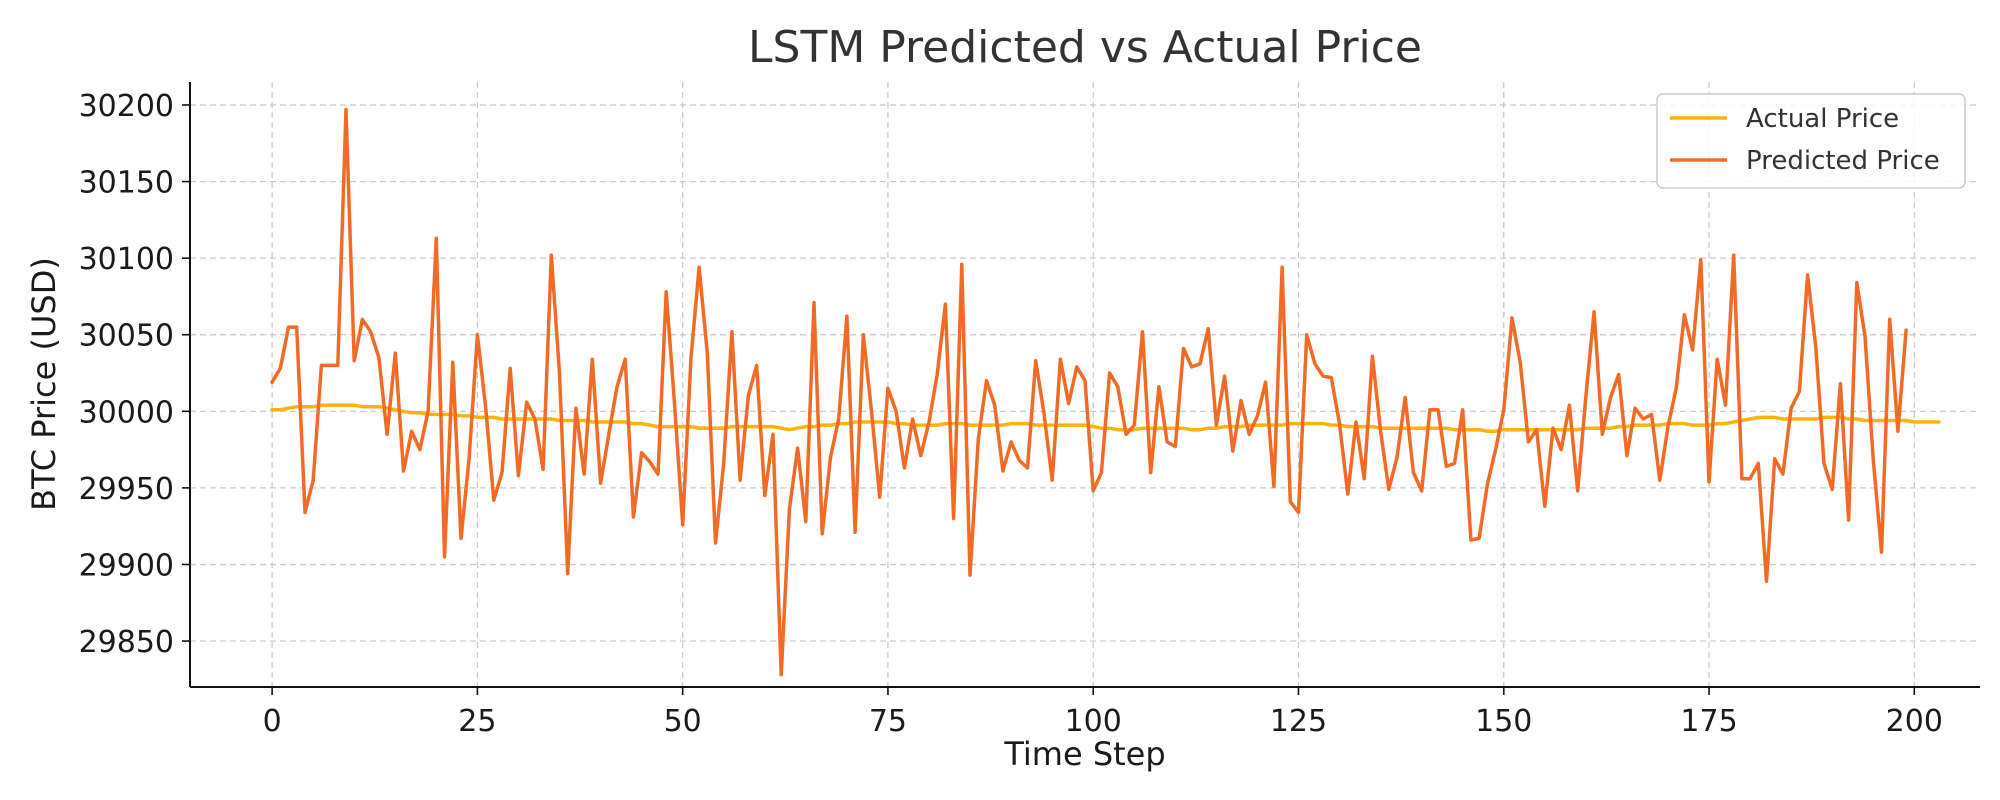 The image size is (2000, 800). I want to click on legend: Actual Price Predicted Price, so click(1811, 141).